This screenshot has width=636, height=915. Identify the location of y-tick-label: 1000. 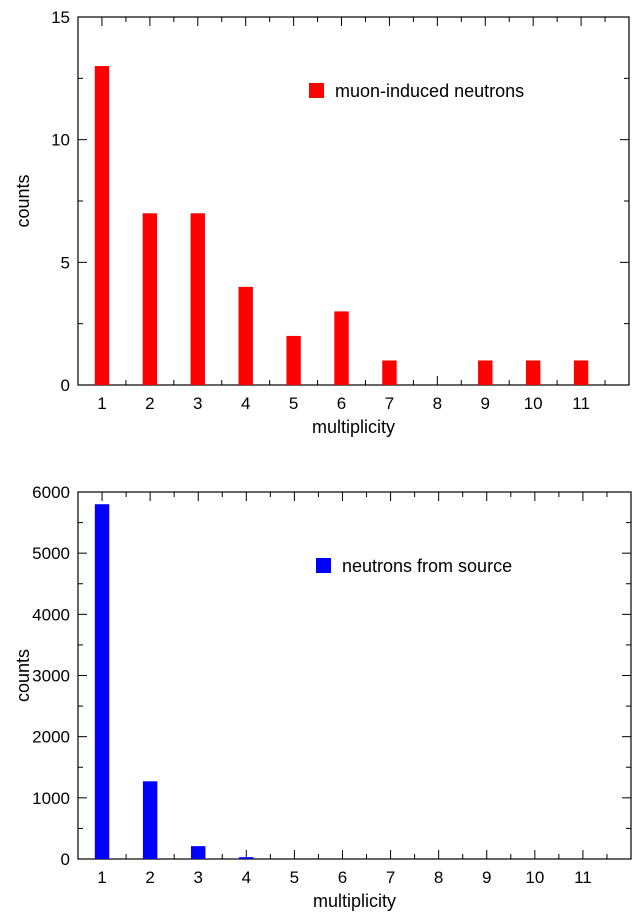
(51, 798).